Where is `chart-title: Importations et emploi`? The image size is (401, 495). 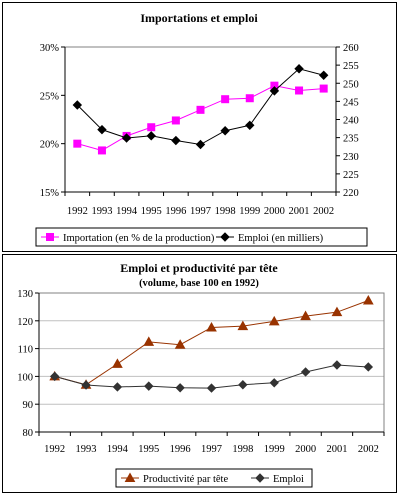
chart-title: Importations et emploi is located at coordinates (199, 18).